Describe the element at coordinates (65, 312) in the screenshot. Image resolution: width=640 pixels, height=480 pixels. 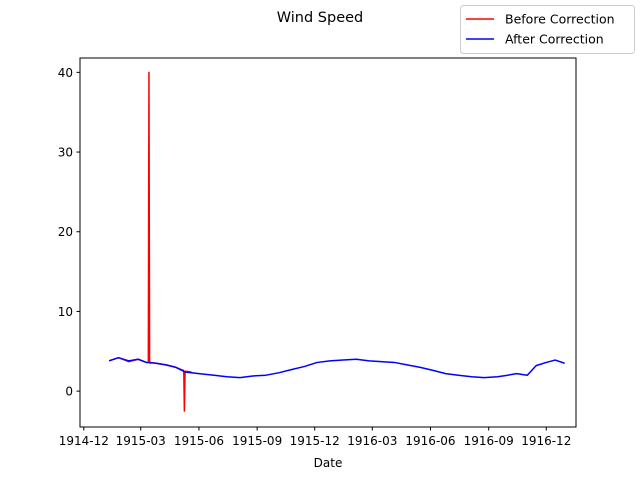
I see `y-tick-label: 10` at that location.